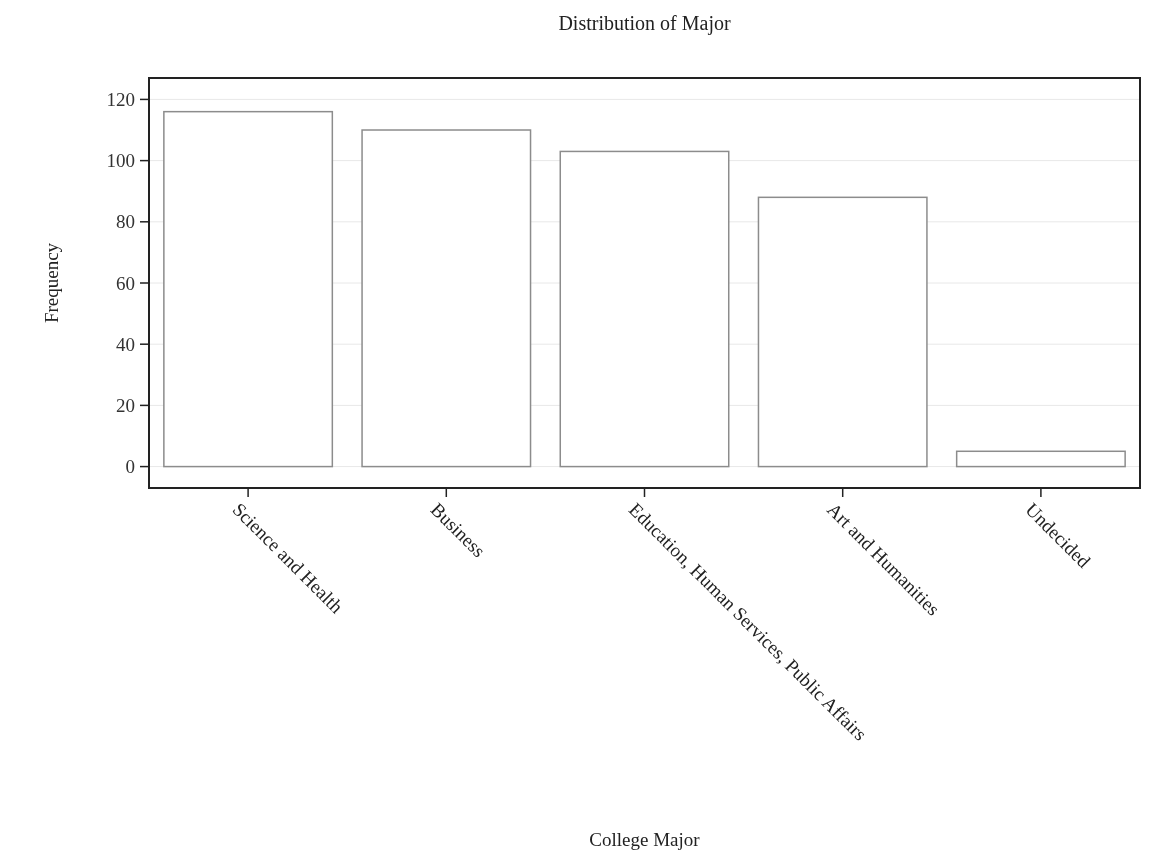 The image size is (1151, 860). I want to click on y-tick-label: 20, so click(125, 406).